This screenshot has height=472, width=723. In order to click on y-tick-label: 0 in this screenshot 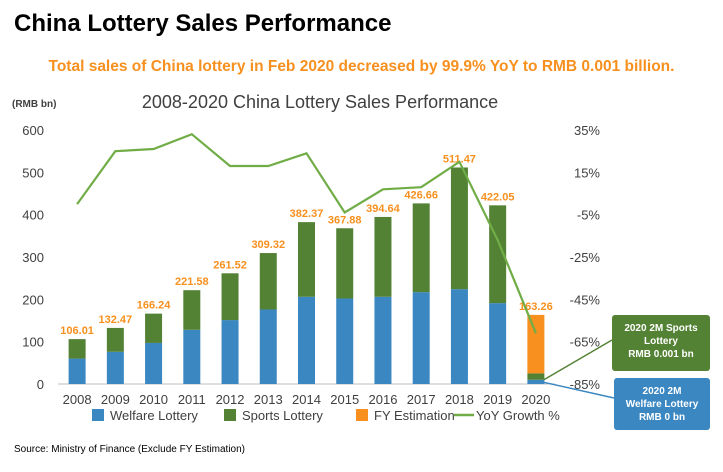, I will do `click(40, 384)`.